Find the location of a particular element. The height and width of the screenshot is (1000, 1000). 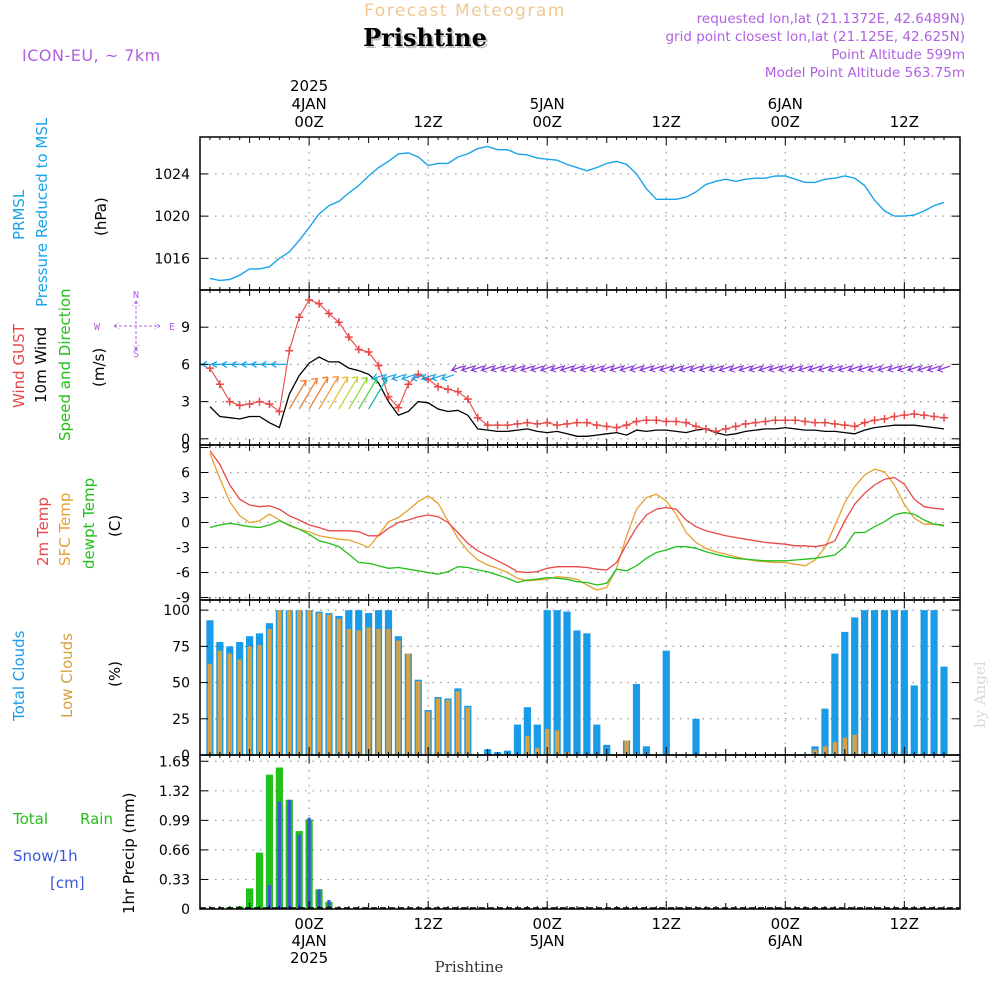

compass-arrows is located at coordinates (137, 325).